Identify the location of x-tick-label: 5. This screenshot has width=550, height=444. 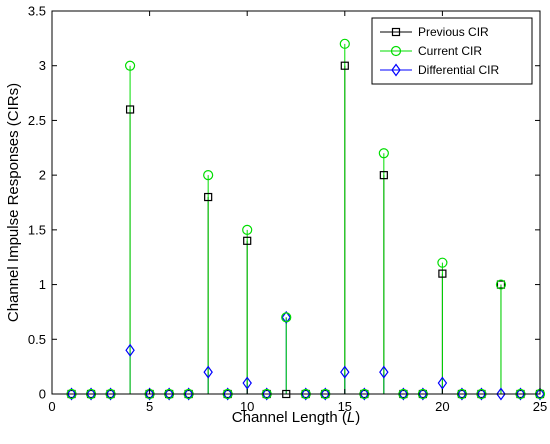
(149, 406).